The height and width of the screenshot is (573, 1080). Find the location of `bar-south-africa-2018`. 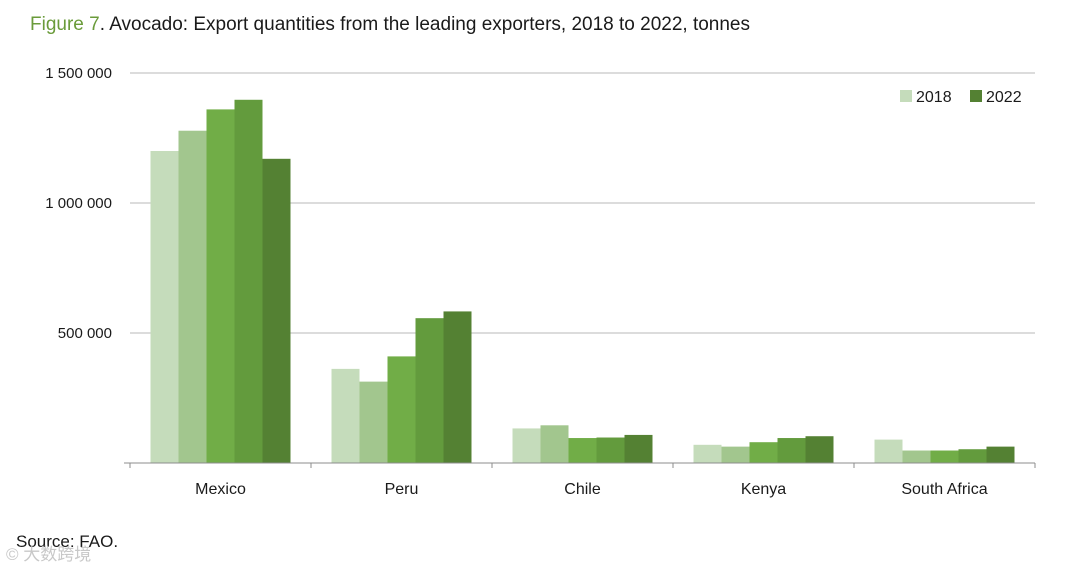

bar-south-africa-2018 is located at coordinates (888, 451).